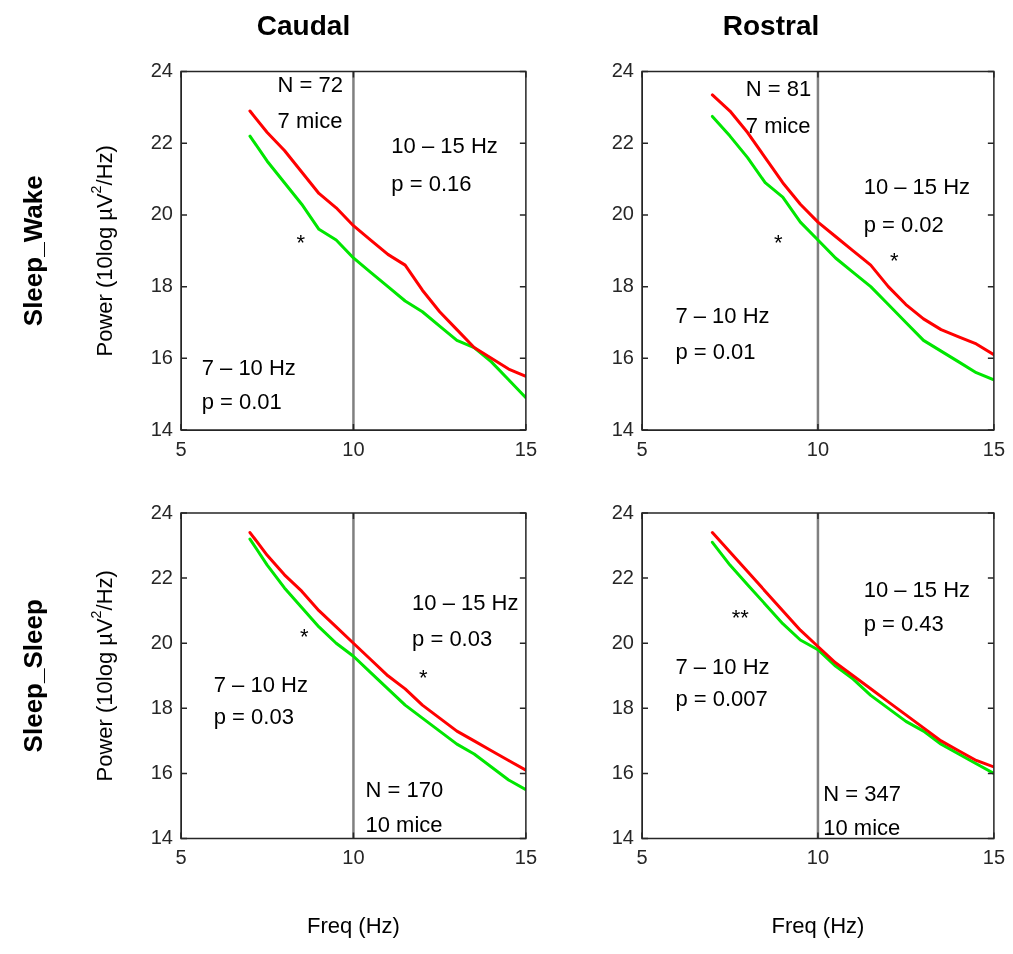  Describe the element at coordinates (310, 84) in the screenshot. I see `annotation: N = 72` at that location.